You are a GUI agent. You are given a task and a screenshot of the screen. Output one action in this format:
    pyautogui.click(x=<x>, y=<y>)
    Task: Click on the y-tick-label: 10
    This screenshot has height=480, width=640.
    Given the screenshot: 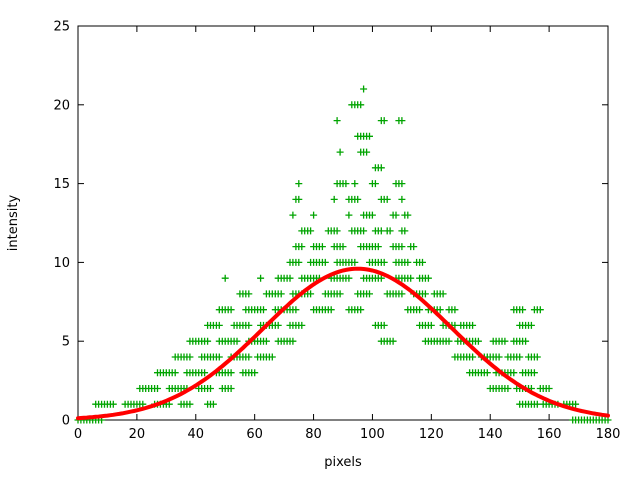 What is the action you would take?
    pyautogui.click(x=61, y=263)
    